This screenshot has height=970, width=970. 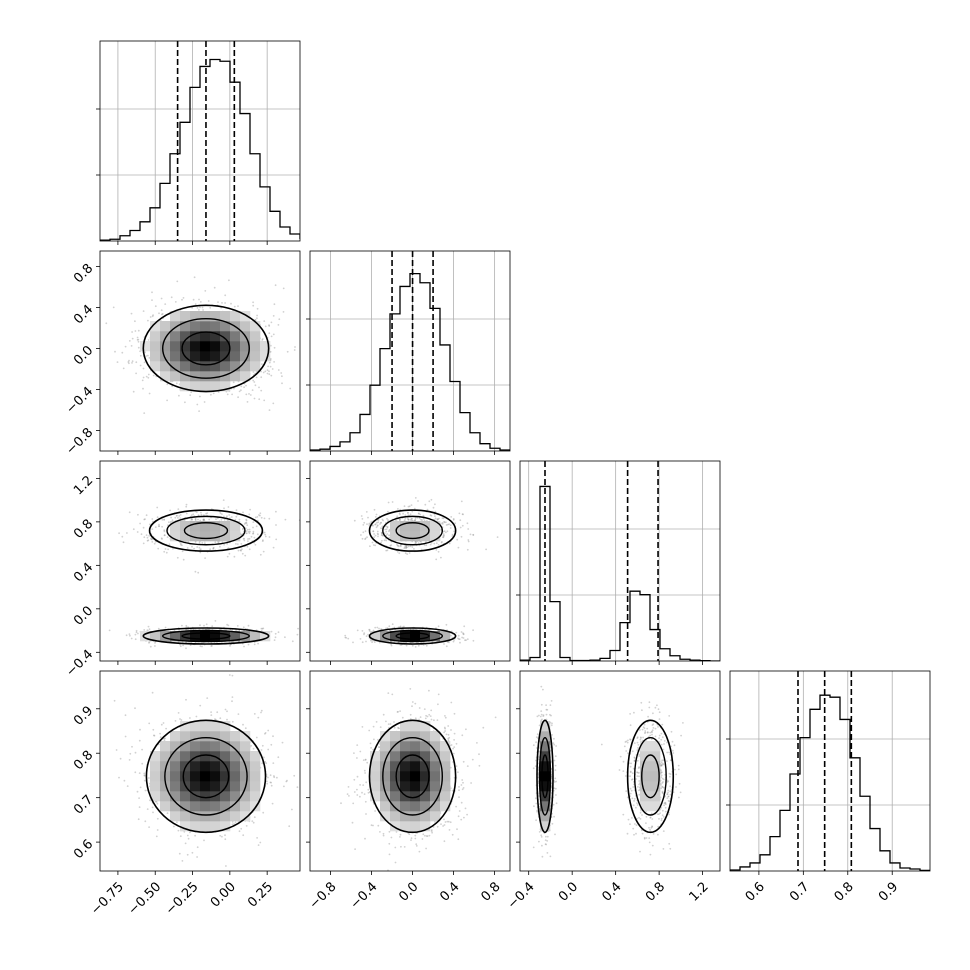 What do you see at coordinates (755, 891) in the screenshot?
I see `x-tick-label: 0.6` at bounding box center [755, 891].